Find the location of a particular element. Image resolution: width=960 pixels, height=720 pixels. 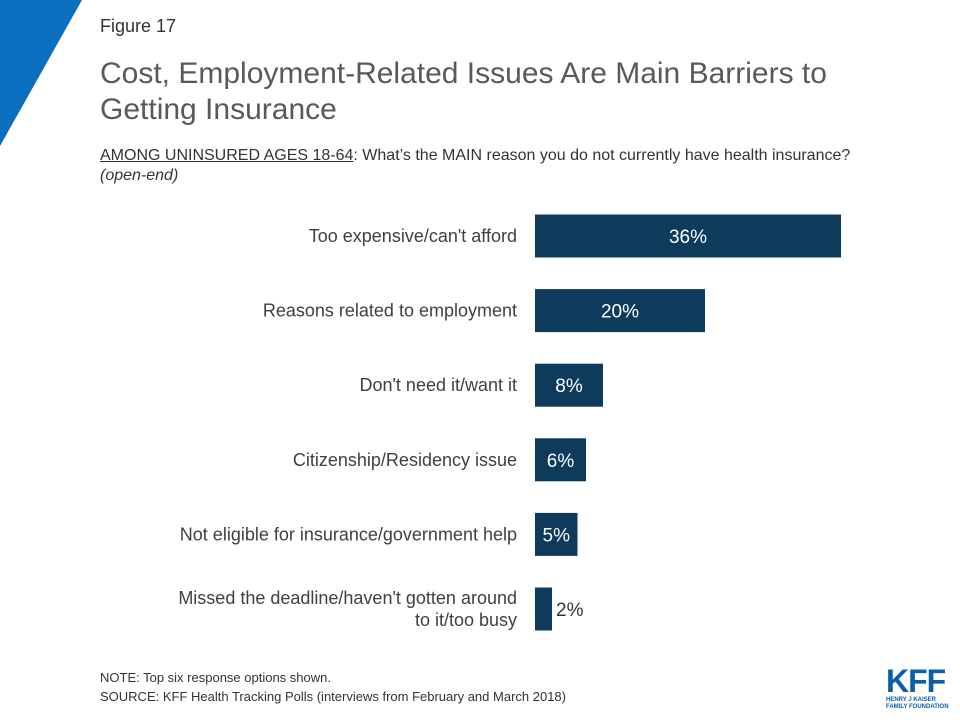

data-label: 20% is located at coordinates (620, 312).